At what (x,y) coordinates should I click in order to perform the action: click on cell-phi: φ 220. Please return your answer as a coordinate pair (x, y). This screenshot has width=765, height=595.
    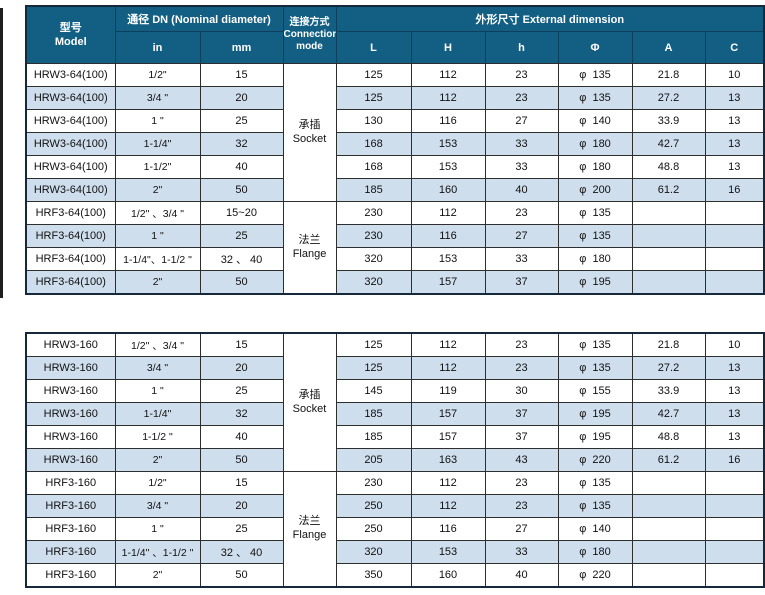
    Looking at the image, I should click on (595, 575).